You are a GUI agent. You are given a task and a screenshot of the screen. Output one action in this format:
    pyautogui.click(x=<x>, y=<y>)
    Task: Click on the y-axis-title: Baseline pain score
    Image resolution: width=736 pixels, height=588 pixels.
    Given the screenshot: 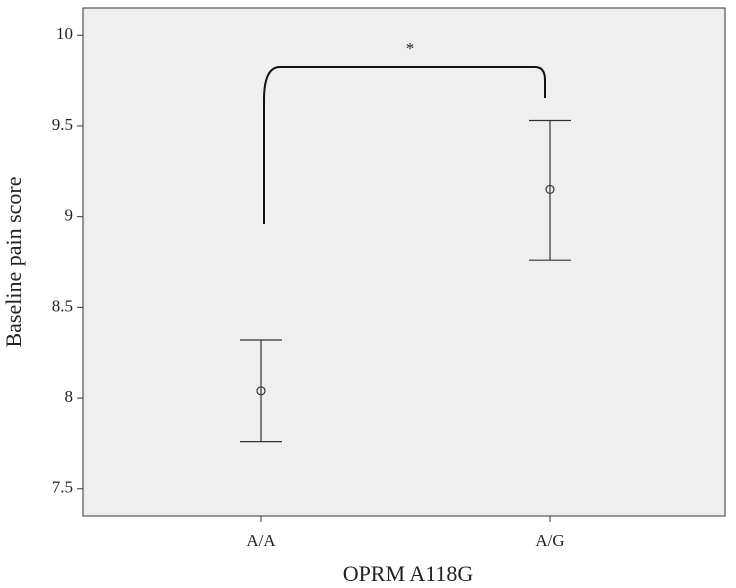 What is the action you would take?
    pyautogui.click(x=13, y=261)
    